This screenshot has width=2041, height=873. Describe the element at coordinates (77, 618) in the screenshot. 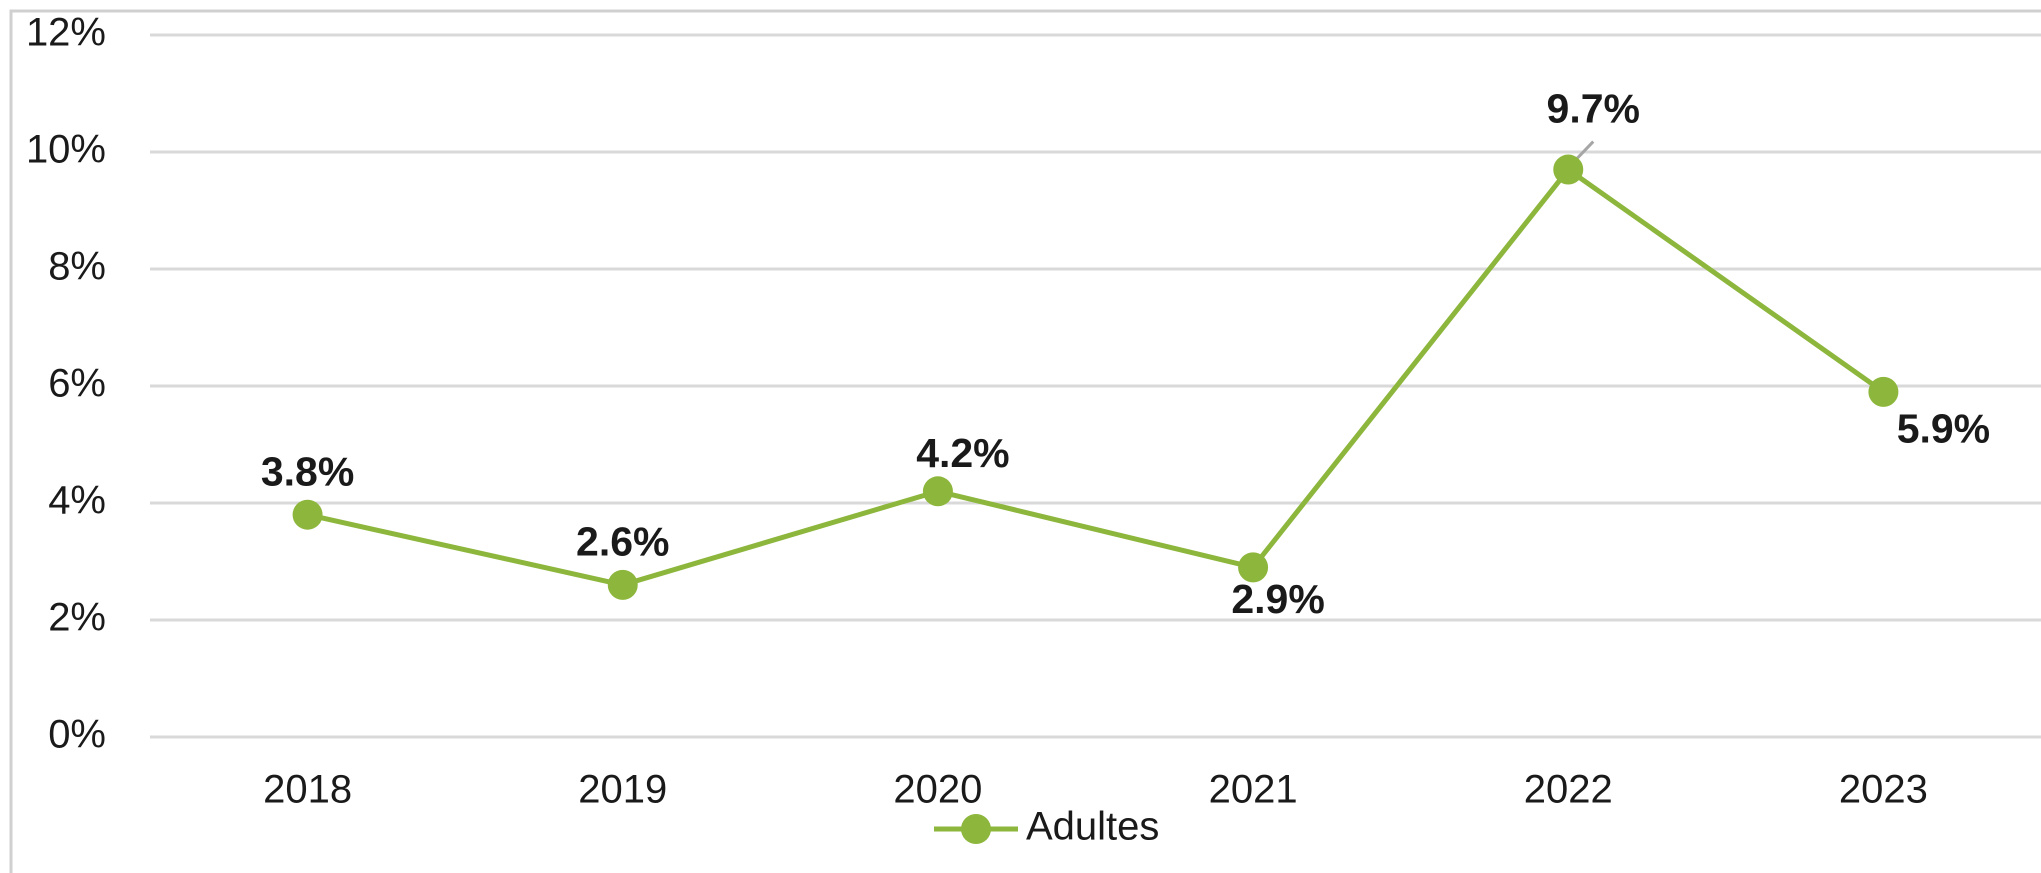

I see `y-tick-label: 2%` at that location.